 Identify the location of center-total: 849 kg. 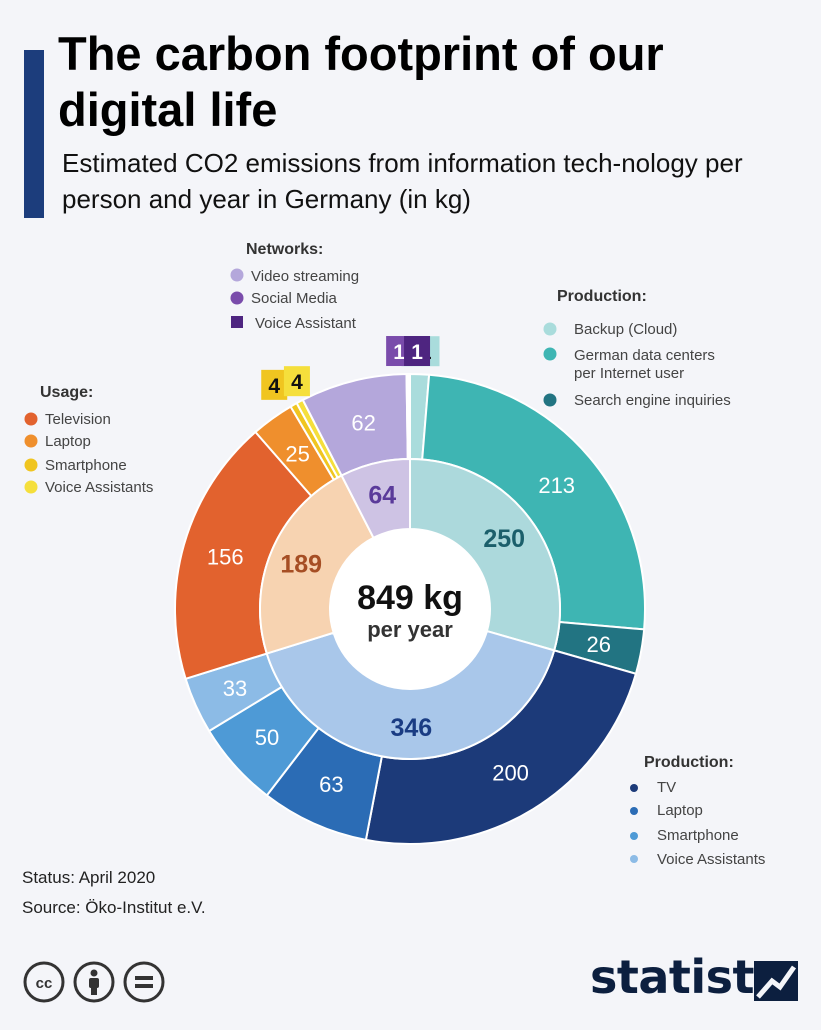
(410, 598).